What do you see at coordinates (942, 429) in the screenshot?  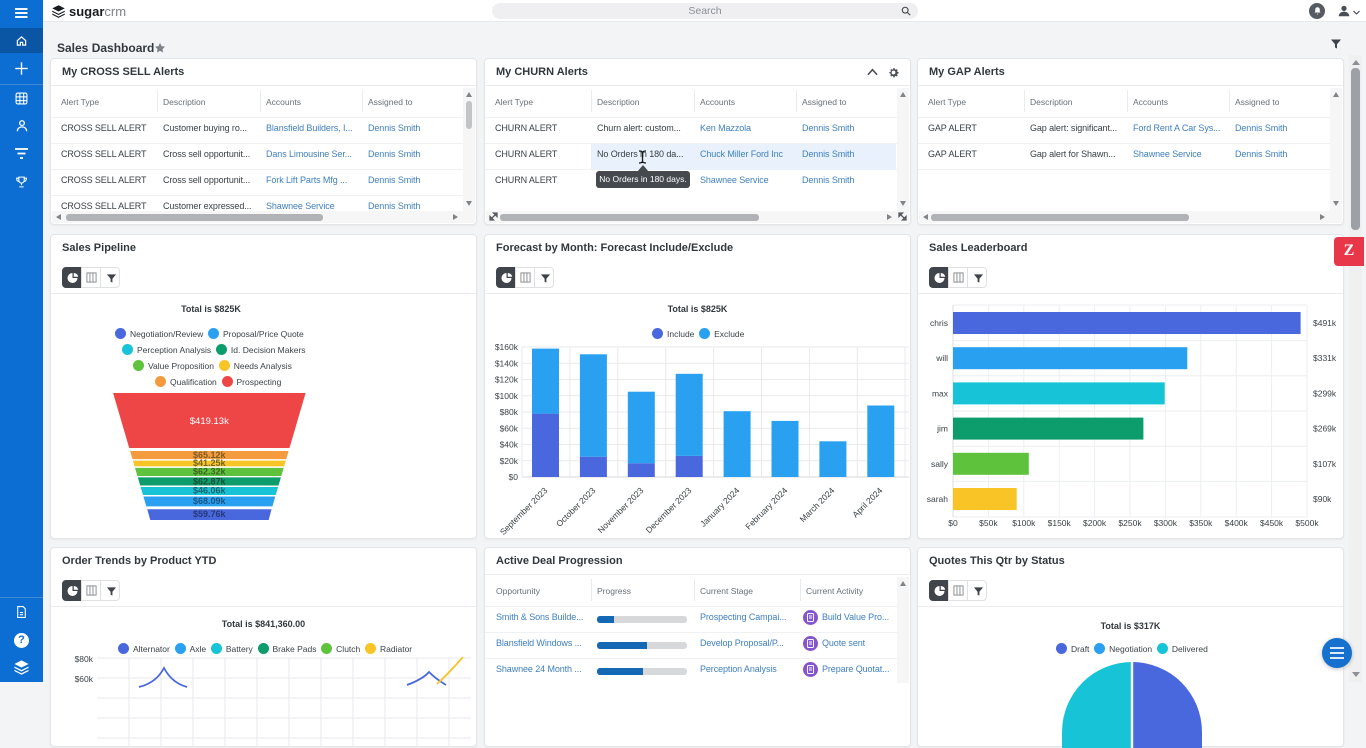 I see `svg-text: jim` at bounding box center [942, 429].